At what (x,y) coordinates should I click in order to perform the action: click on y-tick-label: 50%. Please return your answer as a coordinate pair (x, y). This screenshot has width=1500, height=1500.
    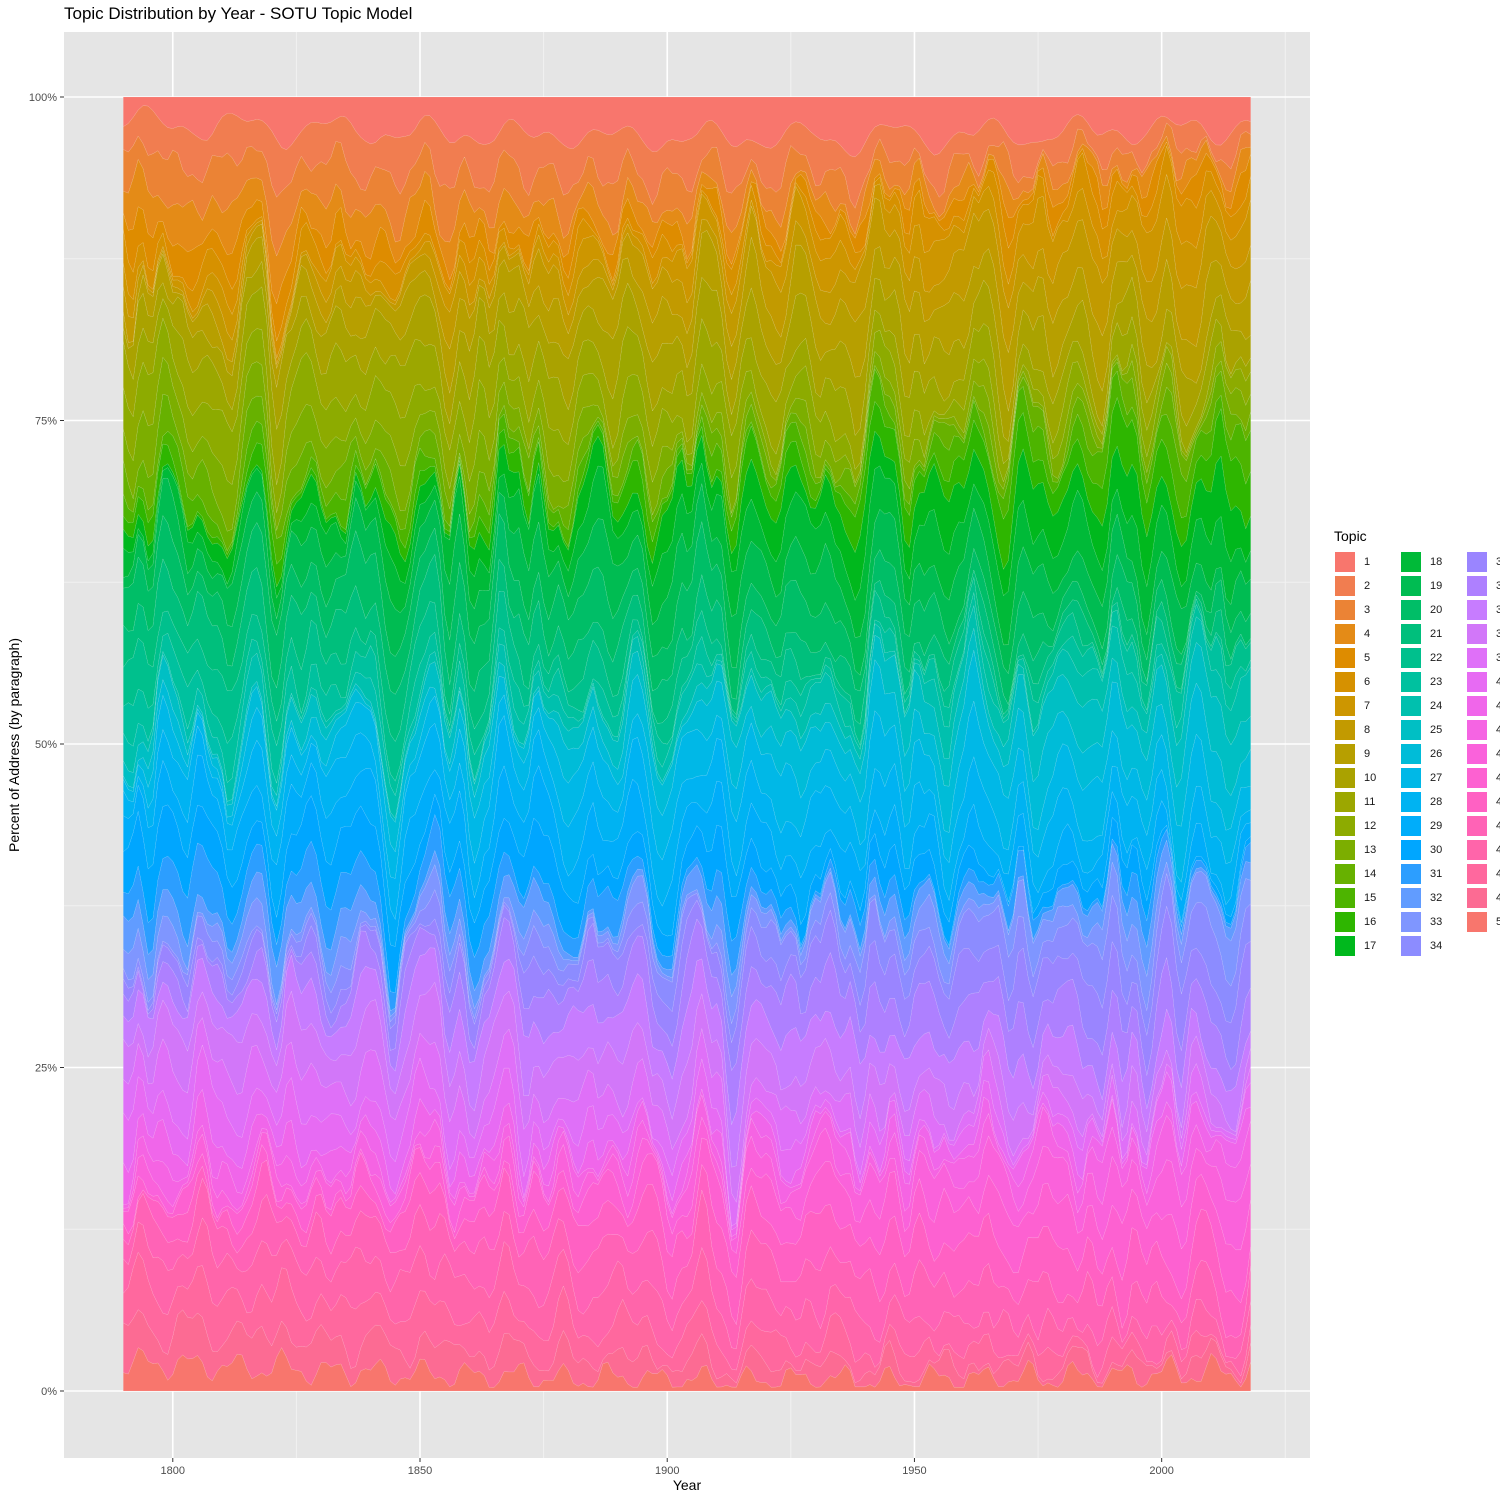
    Looking at the image, I should click on (46, 745).